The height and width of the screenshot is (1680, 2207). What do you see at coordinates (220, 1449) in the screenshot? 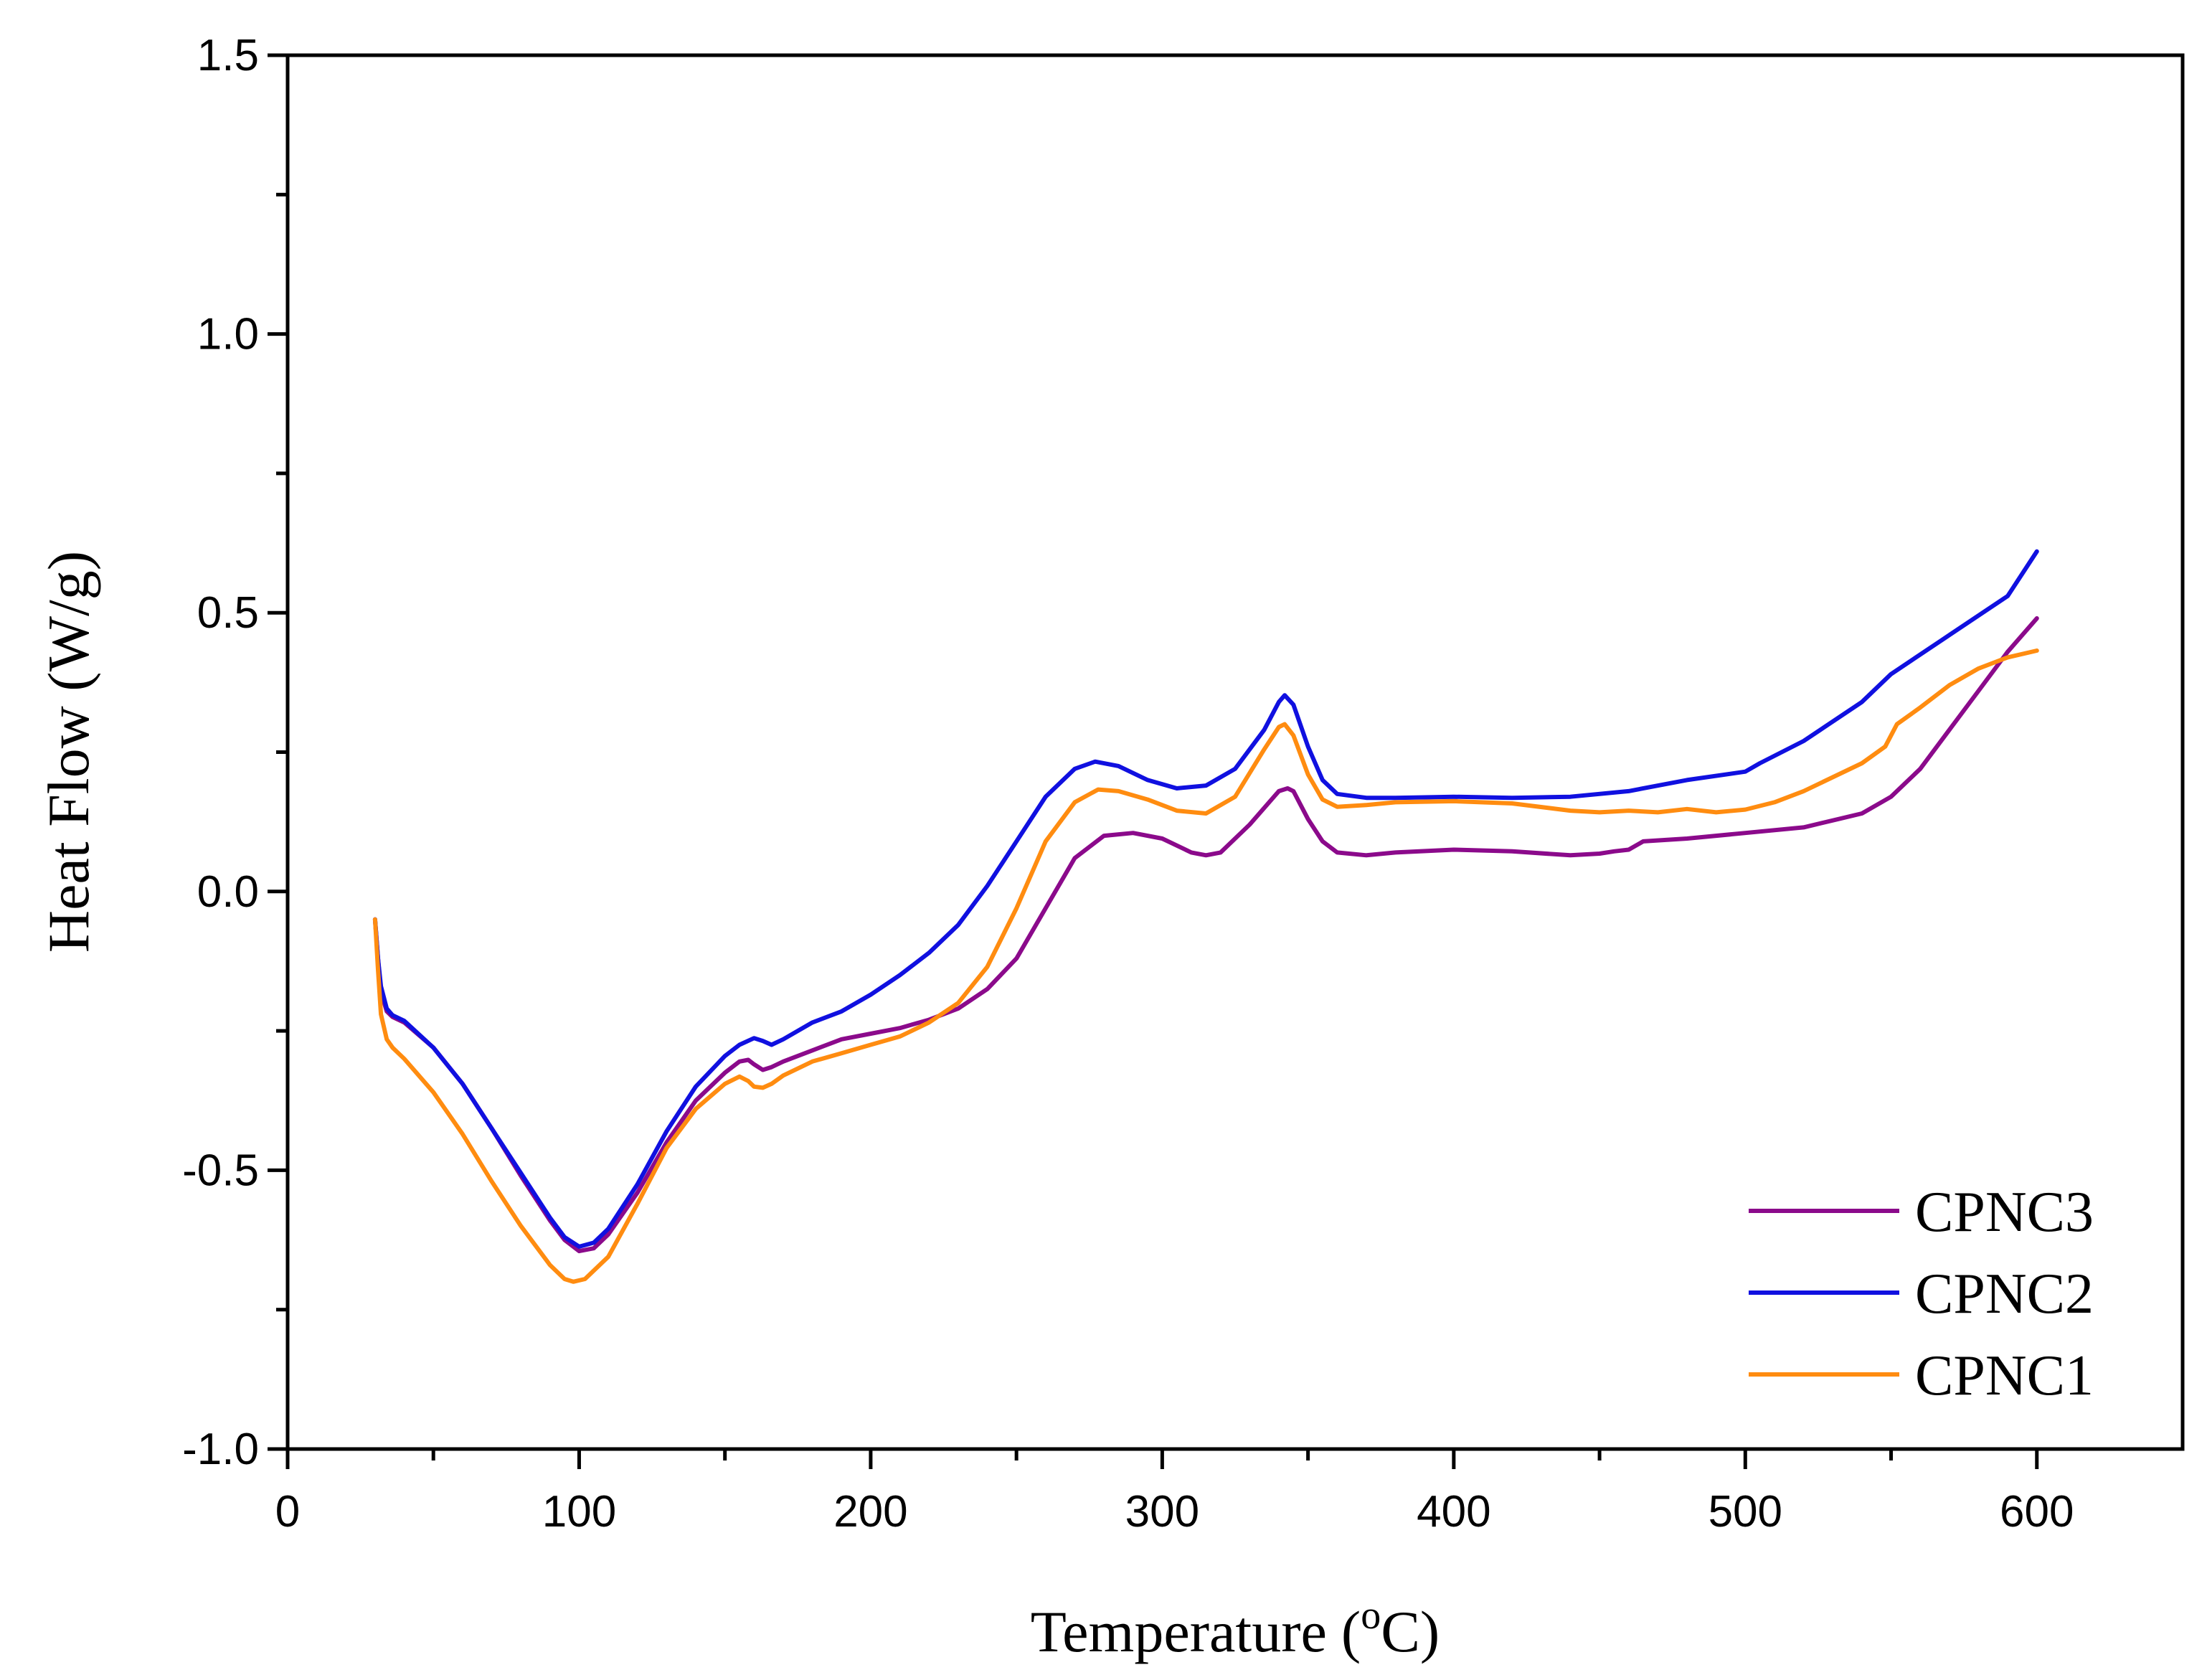
I see `y-tick-label: -1.0` at bounding box center [220, 1449].